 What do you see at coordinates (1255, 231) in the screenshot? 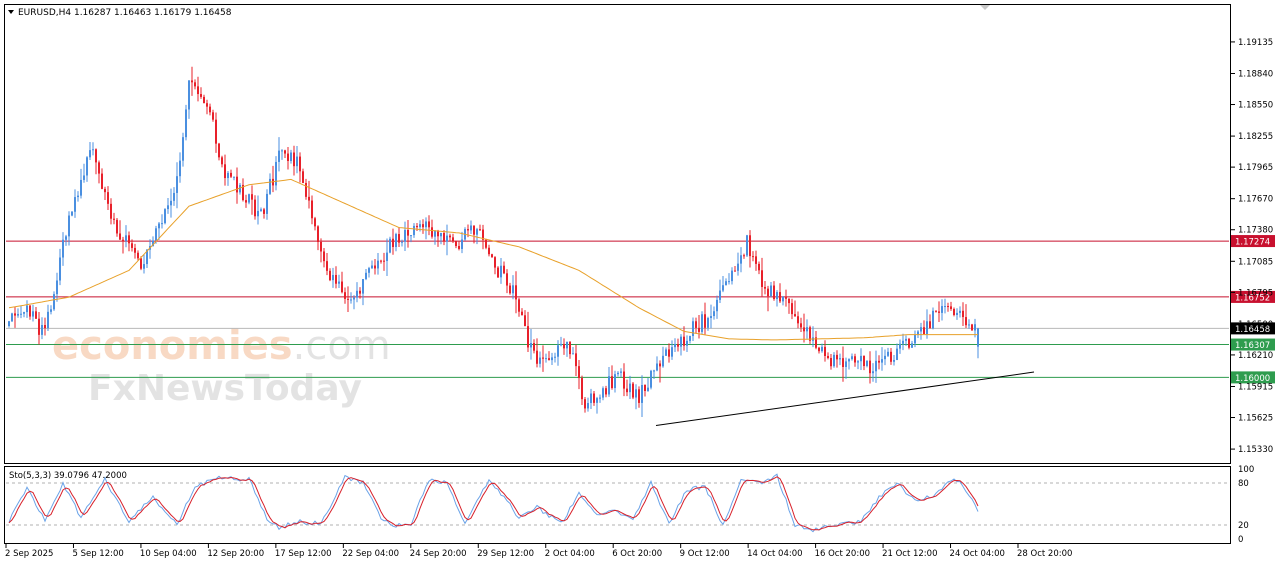
I see `price-tick-label: 1.17380` at bounding box center [1255, 231].